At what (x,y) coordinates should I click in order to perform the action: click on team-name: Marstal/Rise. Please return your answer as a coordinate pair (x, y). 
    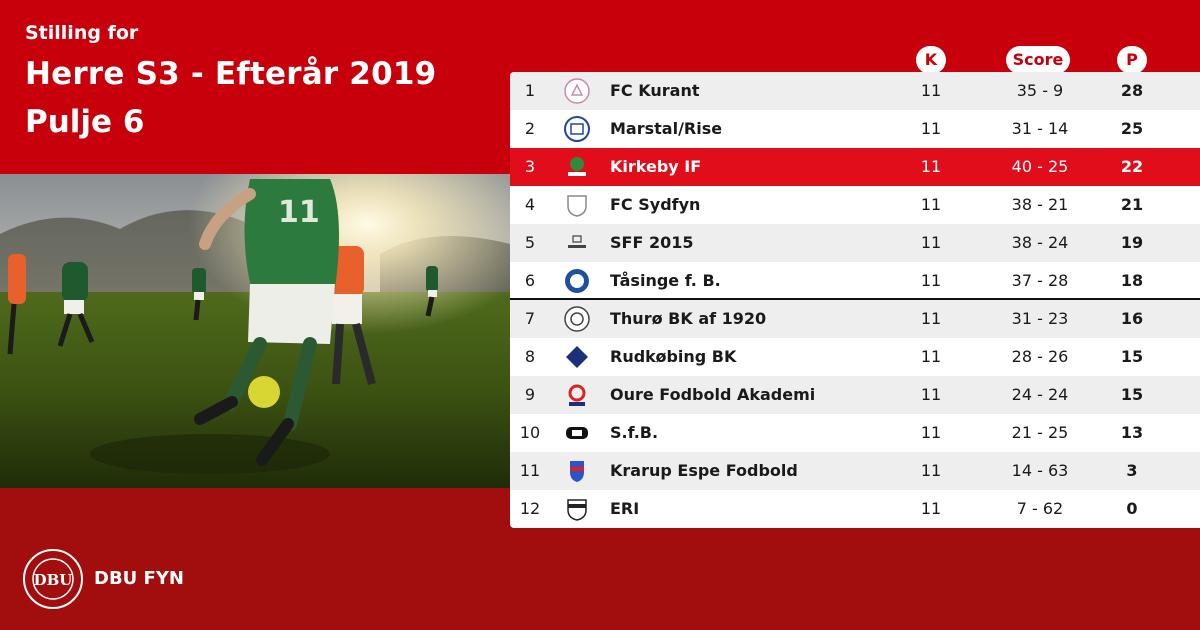
    Looking at the image, I should click on (666, 128).